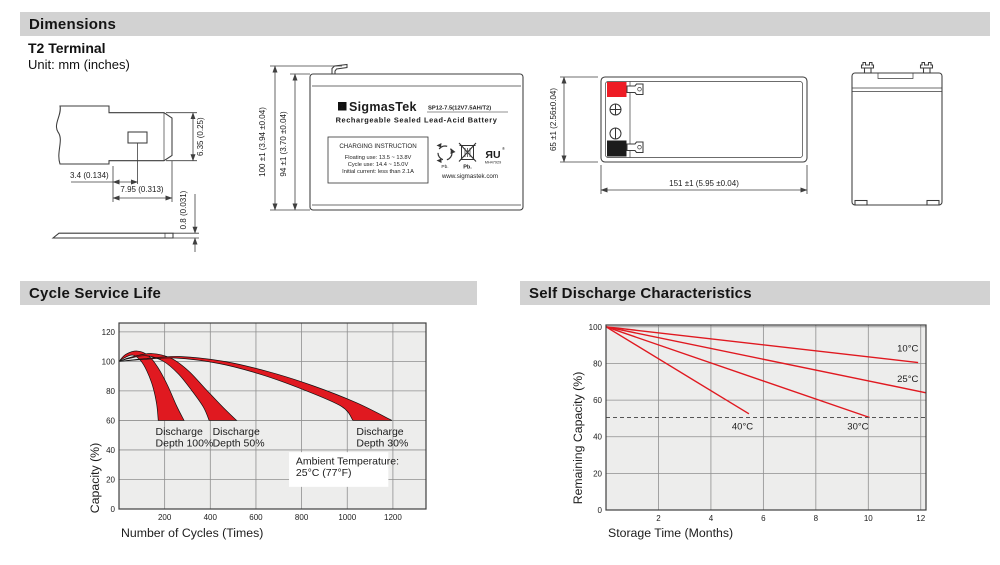  I want to click on dim-thickness: 0.8 (0.031), so click(183, 209).